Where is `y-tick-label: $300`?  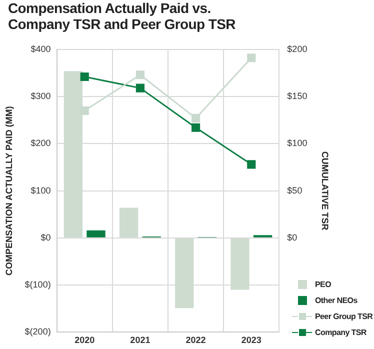 y-tick-label: $300 is located at coordinates (40, 96).